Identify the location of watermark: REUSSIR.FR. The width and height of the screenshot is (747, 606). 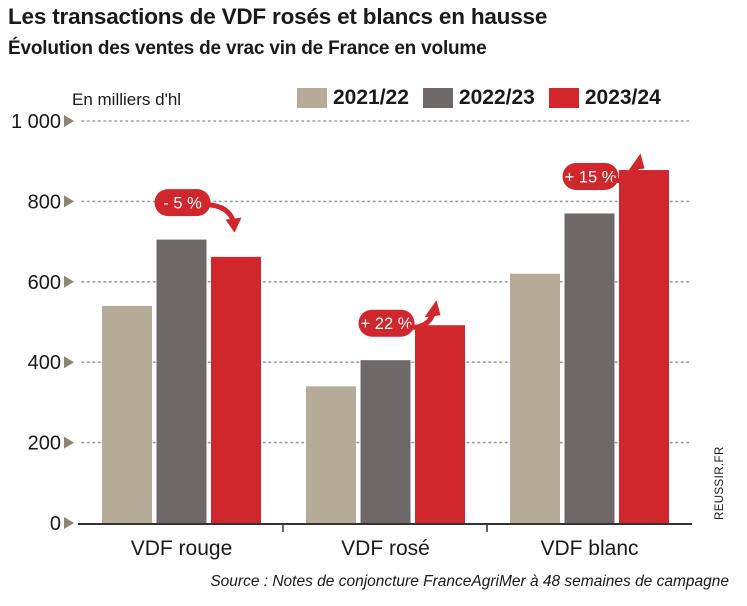
(720, 483).